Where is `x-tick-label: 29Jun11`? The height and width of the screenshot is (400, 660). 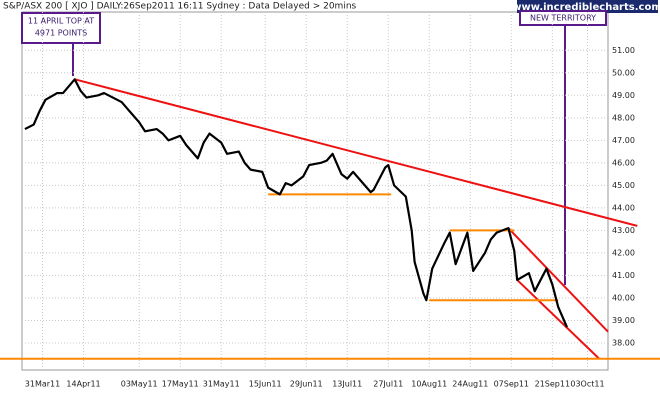 x-tick-label: 29Jun11 is located at coordinates (306, 384).